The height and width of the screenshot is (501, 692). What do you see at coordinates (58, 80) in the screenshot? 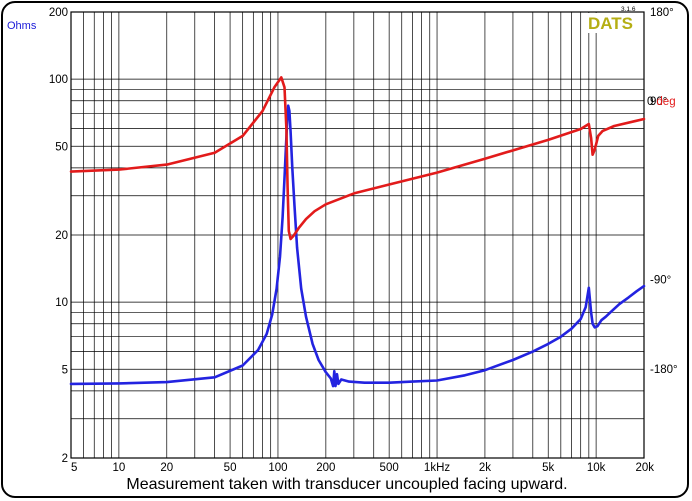
I see `y-tick-label: 100` at bounding box center [58, 80].